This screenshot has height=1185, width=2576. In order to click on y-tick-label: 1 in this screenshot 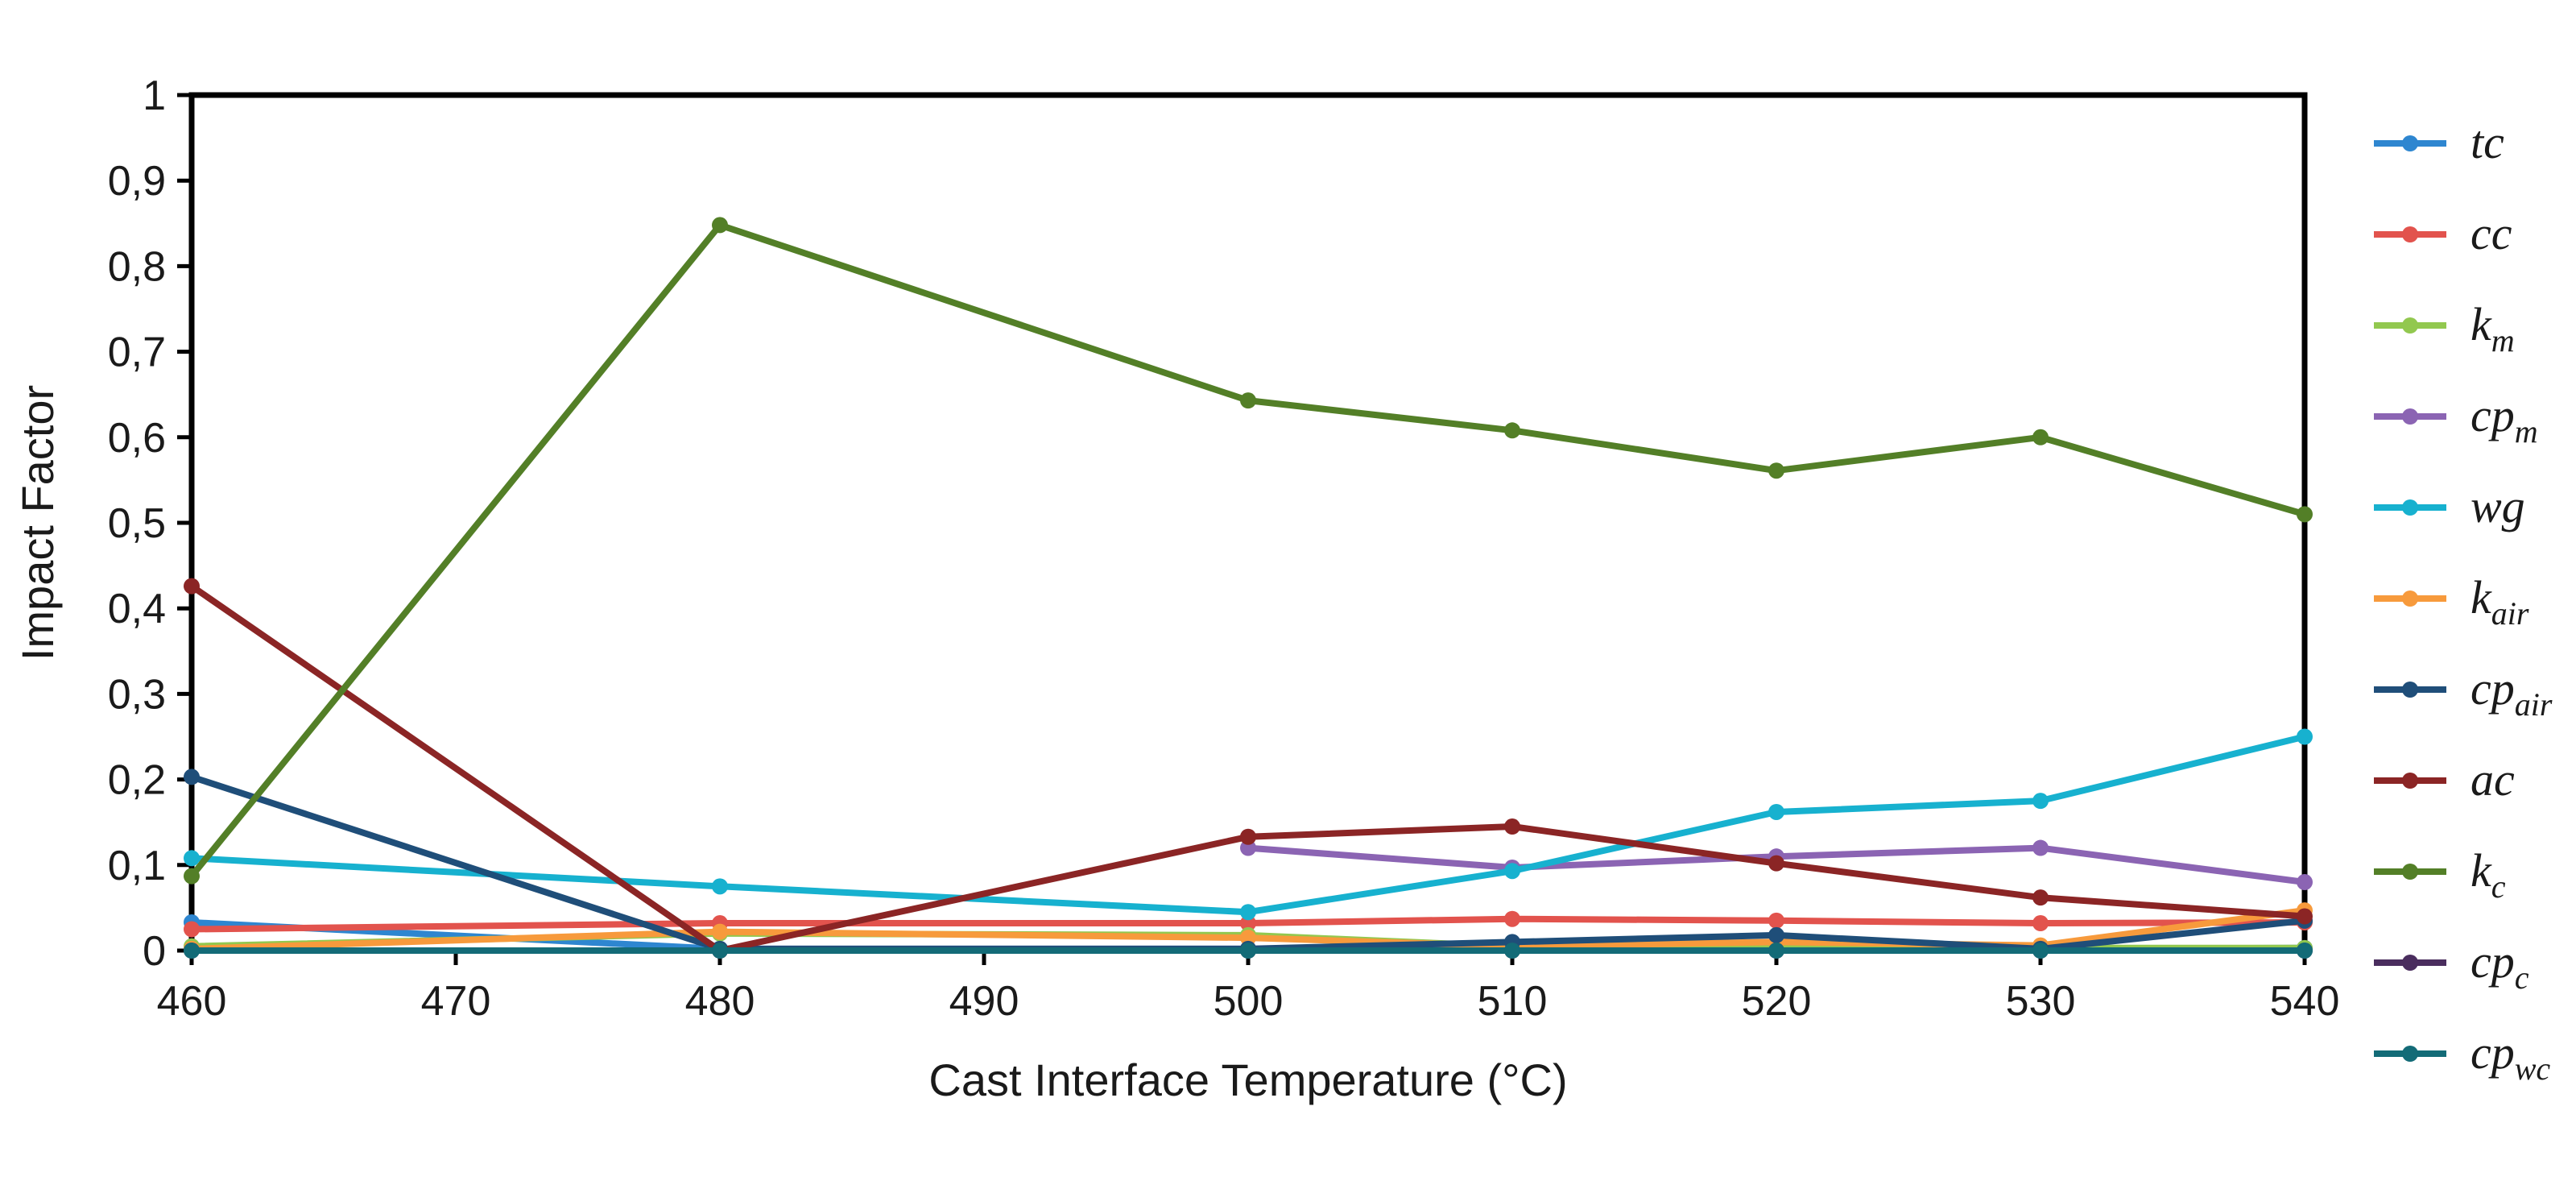, I will do `click(154, 96)`.